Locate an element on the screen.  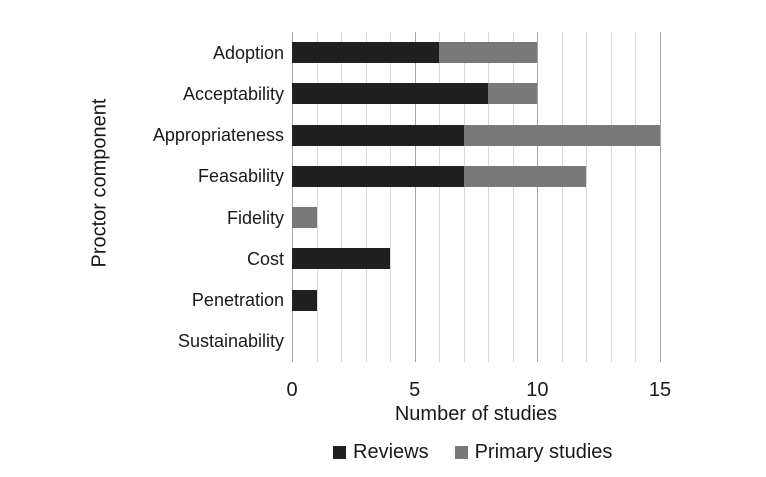
category-label-adoption: Adoption is located at coordinates (248, 52).